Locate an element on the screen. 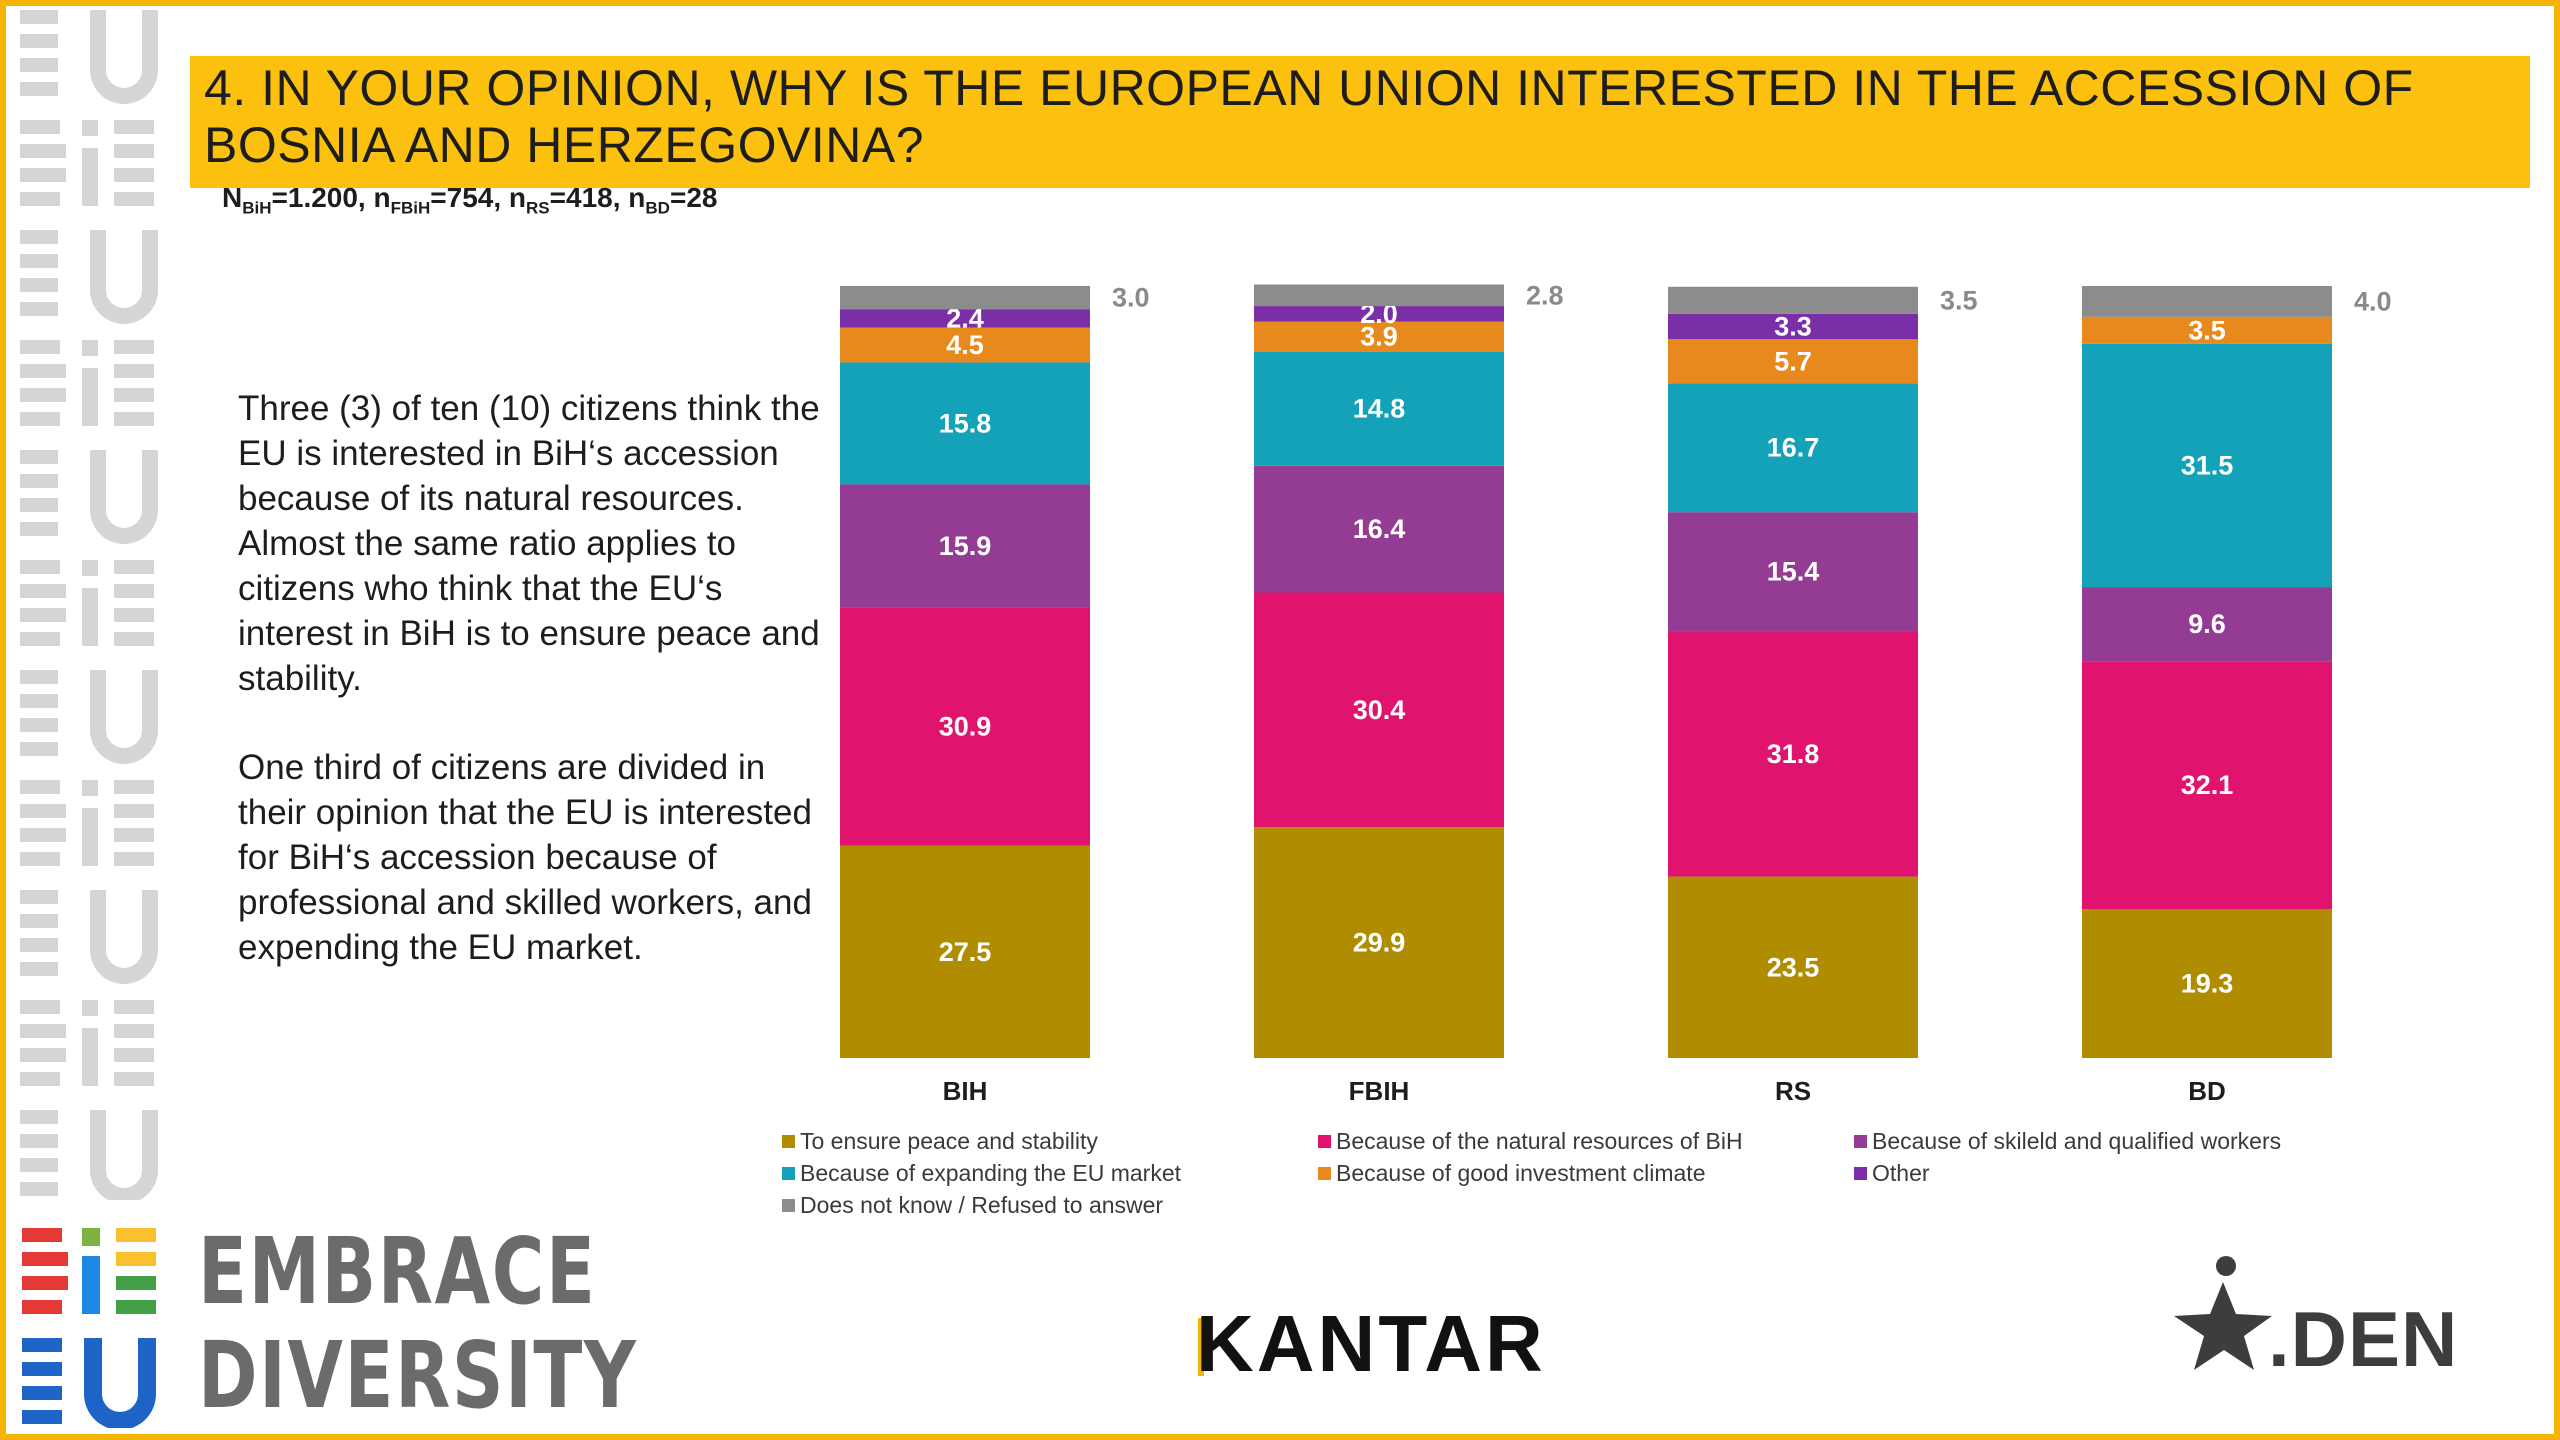 This screenshot has width=2560, height=1440. bar-segment-bih-workers is located at coordinates (965, 546).